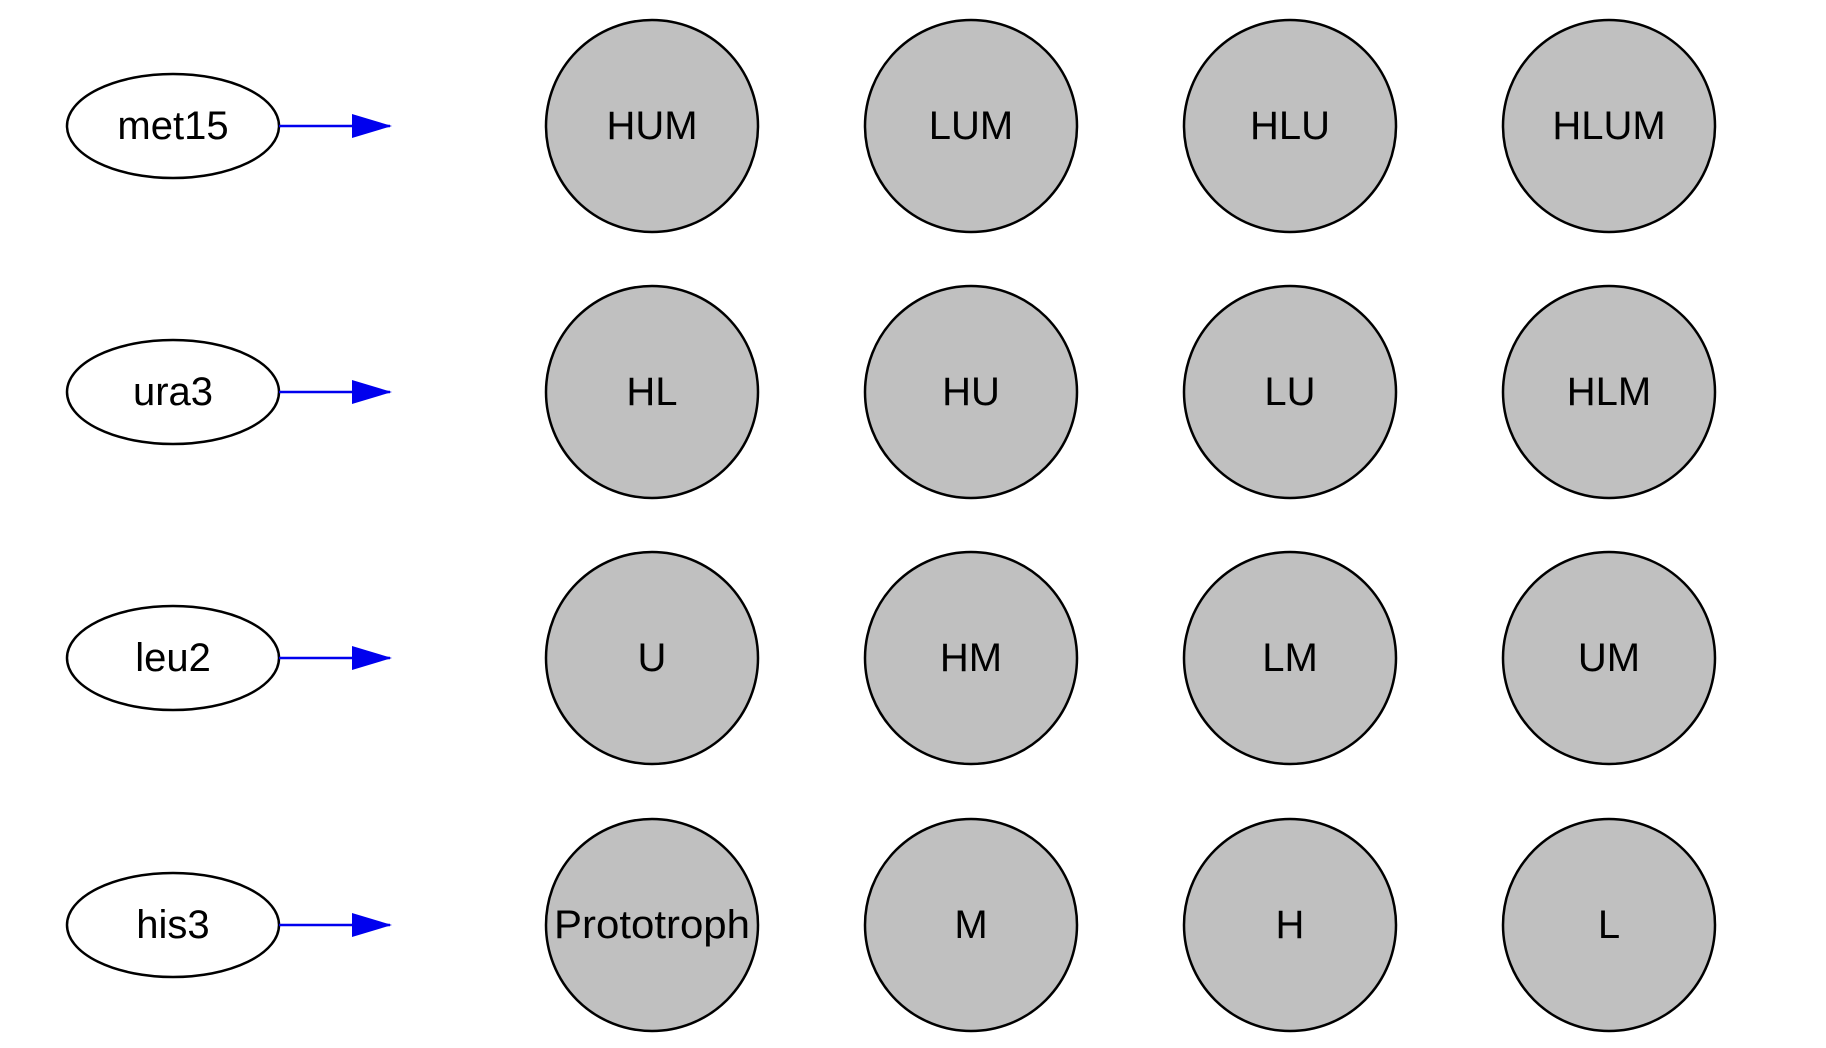 The width and height of the screenshot is (1826, 1048). I want to click on strain-node-hlum: HLUM, so click(1609, 126).